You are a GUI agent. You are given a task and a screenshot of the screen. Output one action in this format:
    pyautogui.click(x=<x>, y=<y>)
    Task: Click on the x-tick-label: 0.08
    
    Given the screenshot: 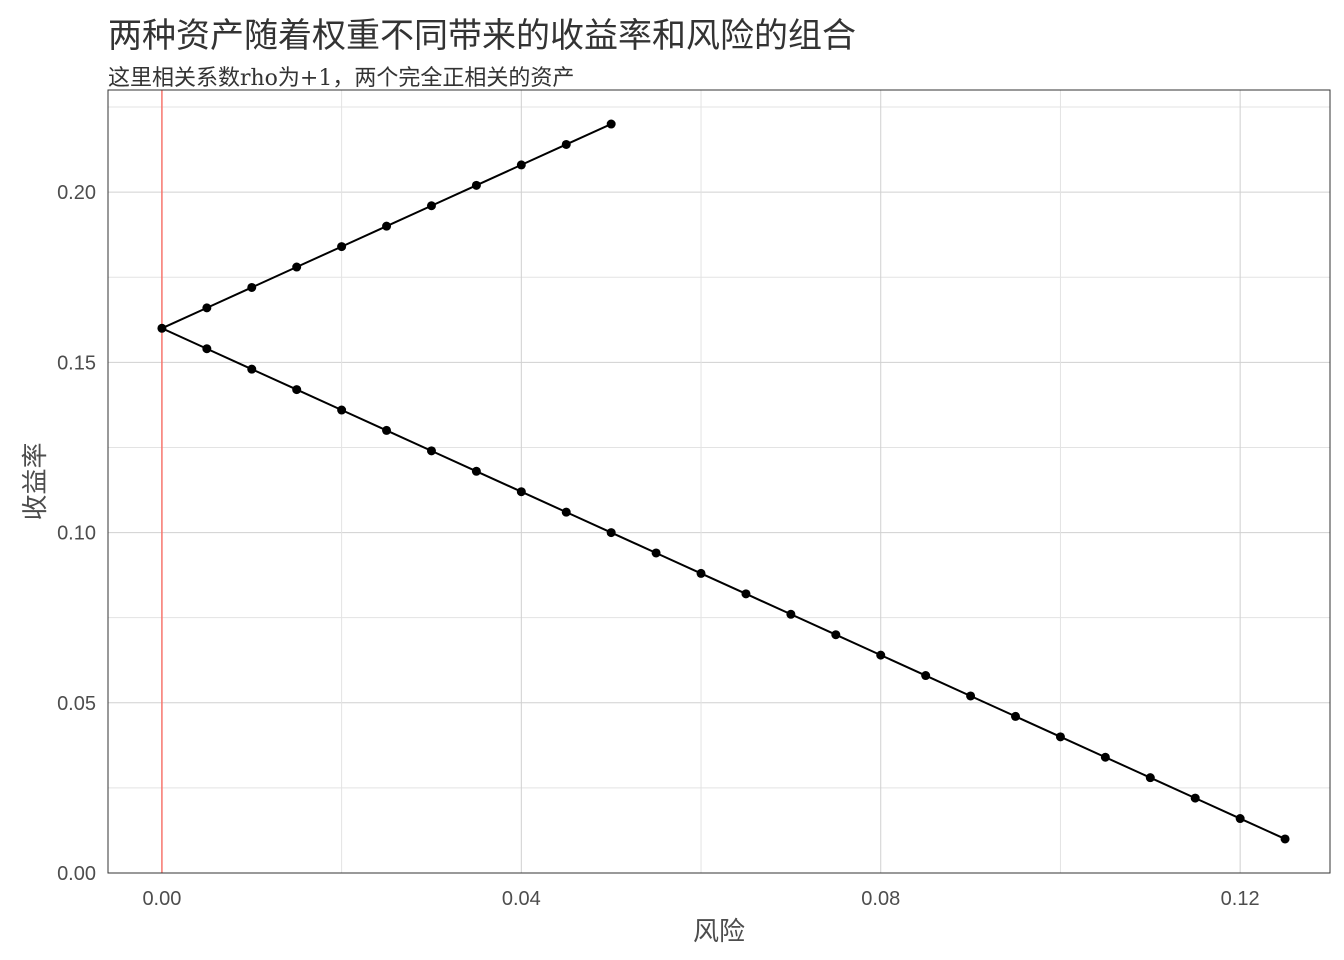 What is the action you would take?
    pyautogui.click(x=880, y=899)
    